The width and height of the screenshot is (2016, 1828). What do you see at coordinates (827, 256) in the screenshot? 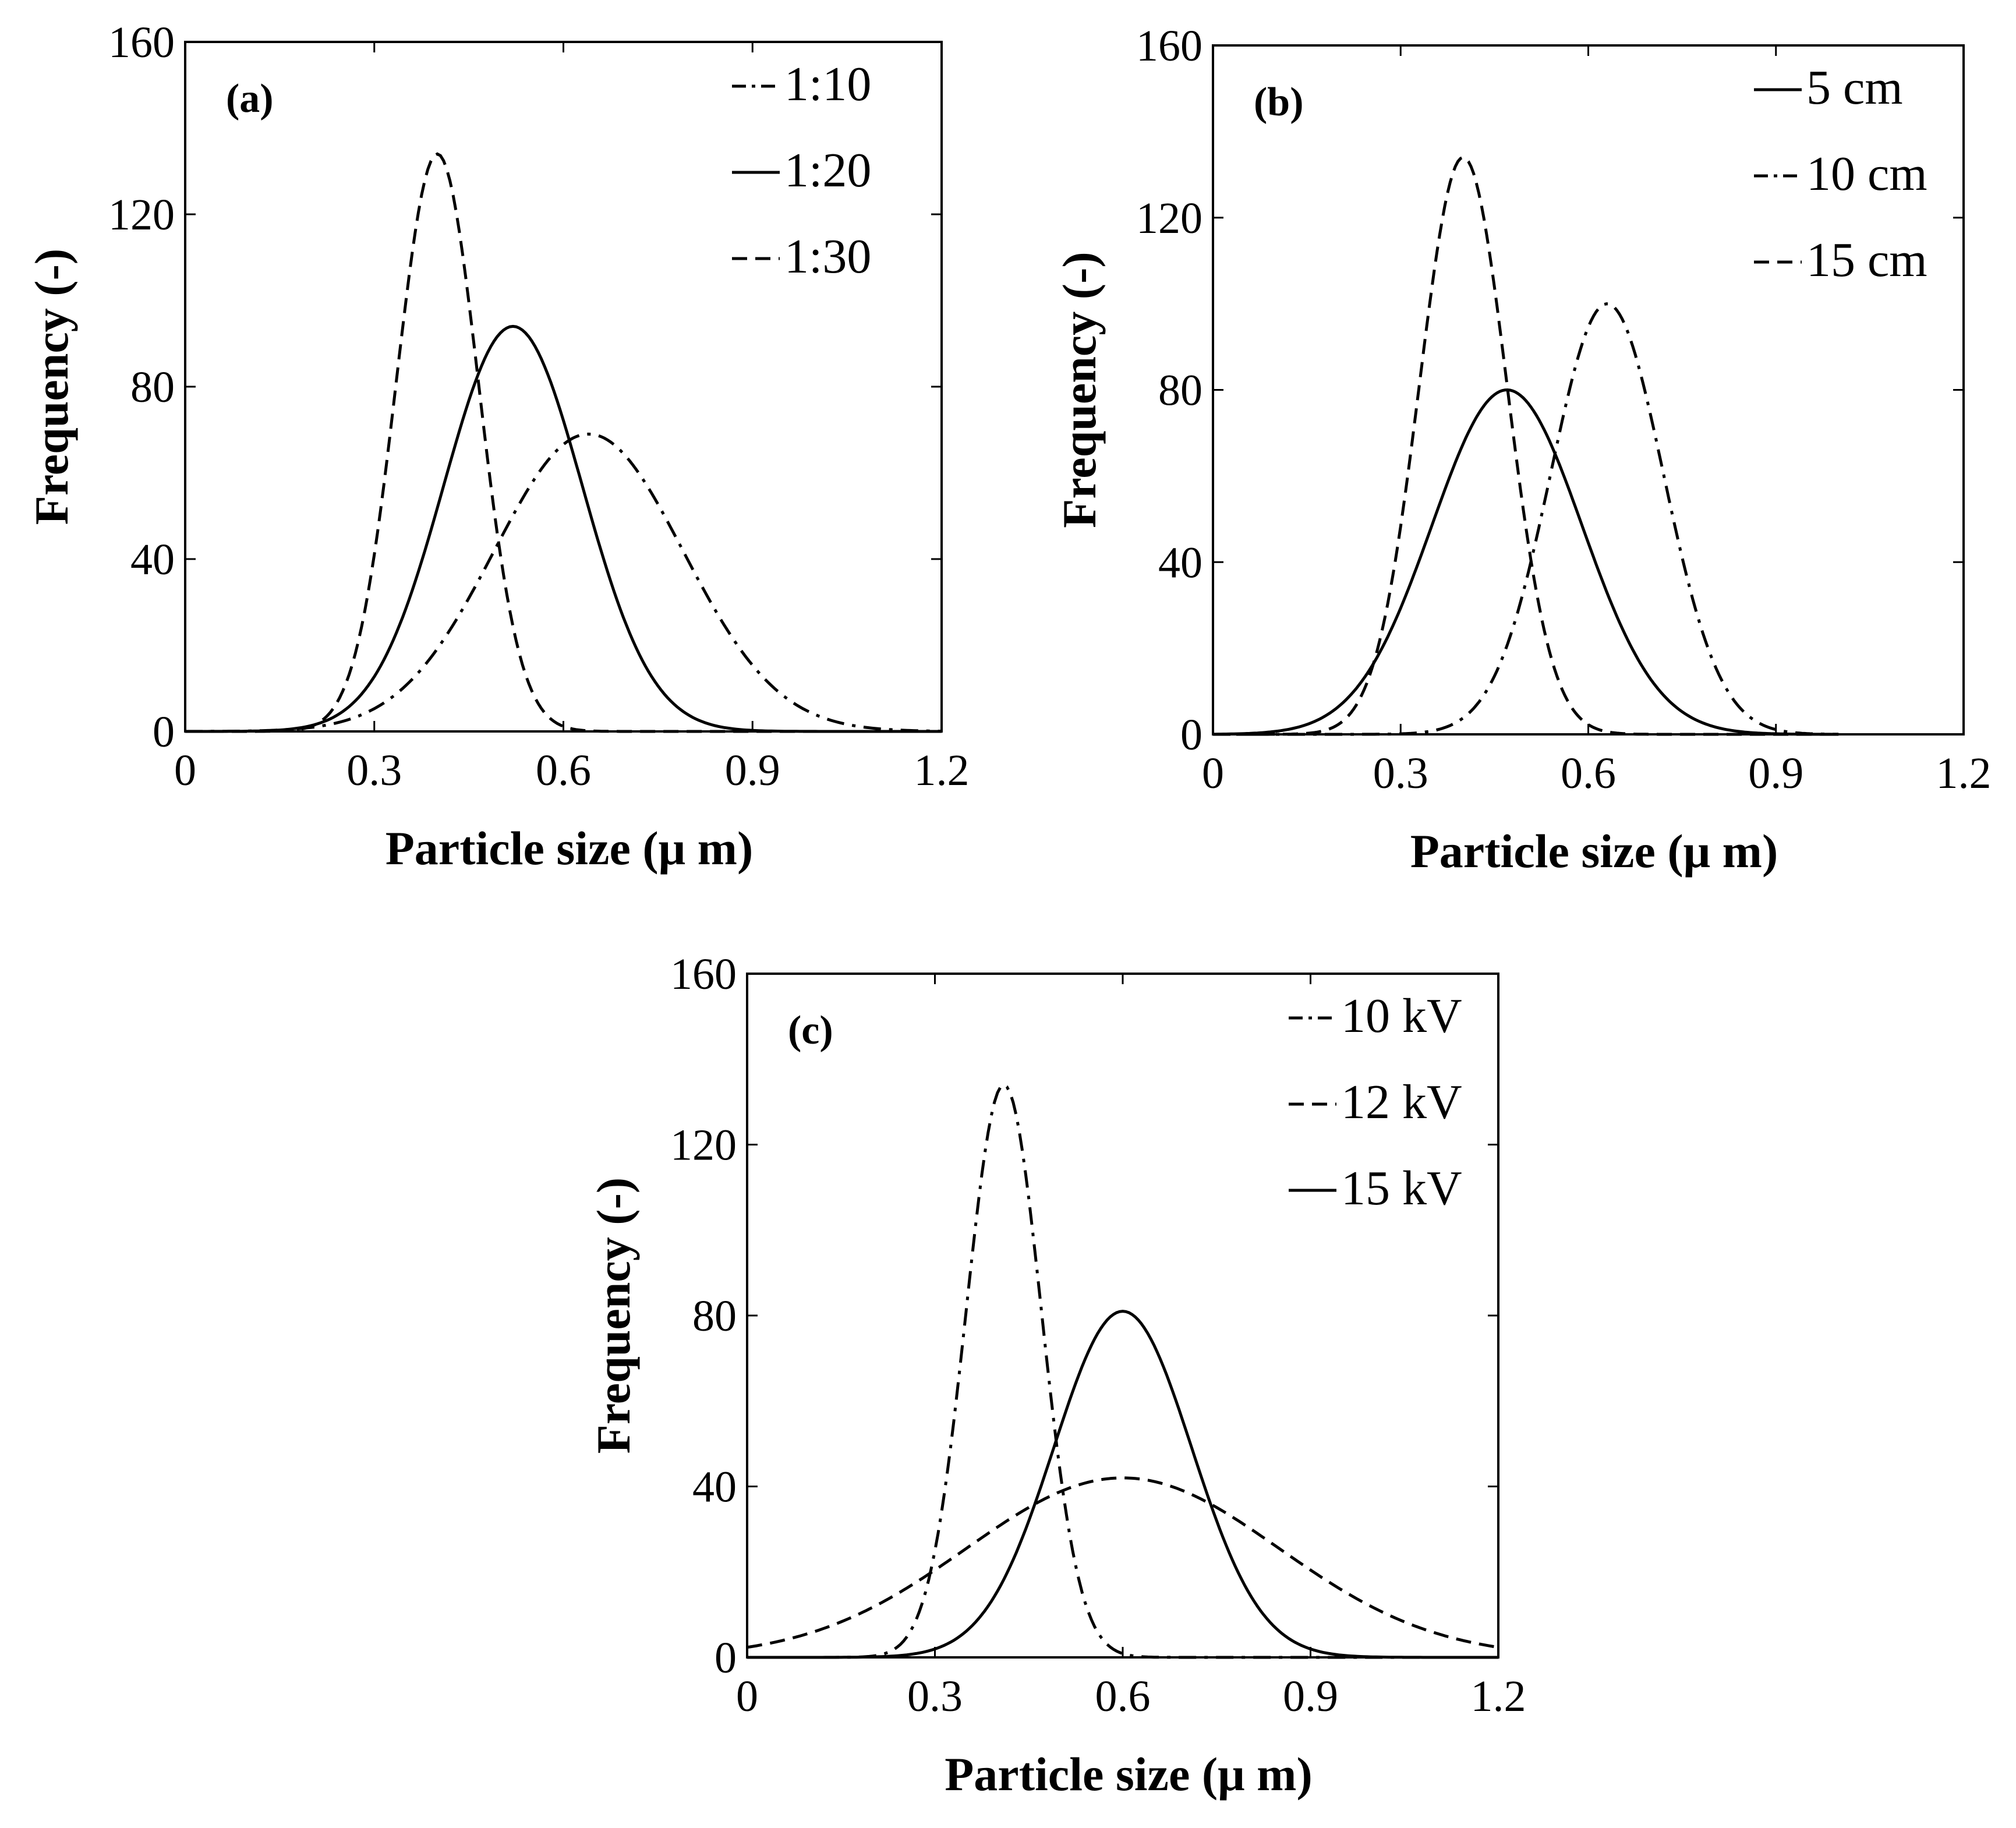
I see `legend-label: 1:30` at bounding box center [827, 256].